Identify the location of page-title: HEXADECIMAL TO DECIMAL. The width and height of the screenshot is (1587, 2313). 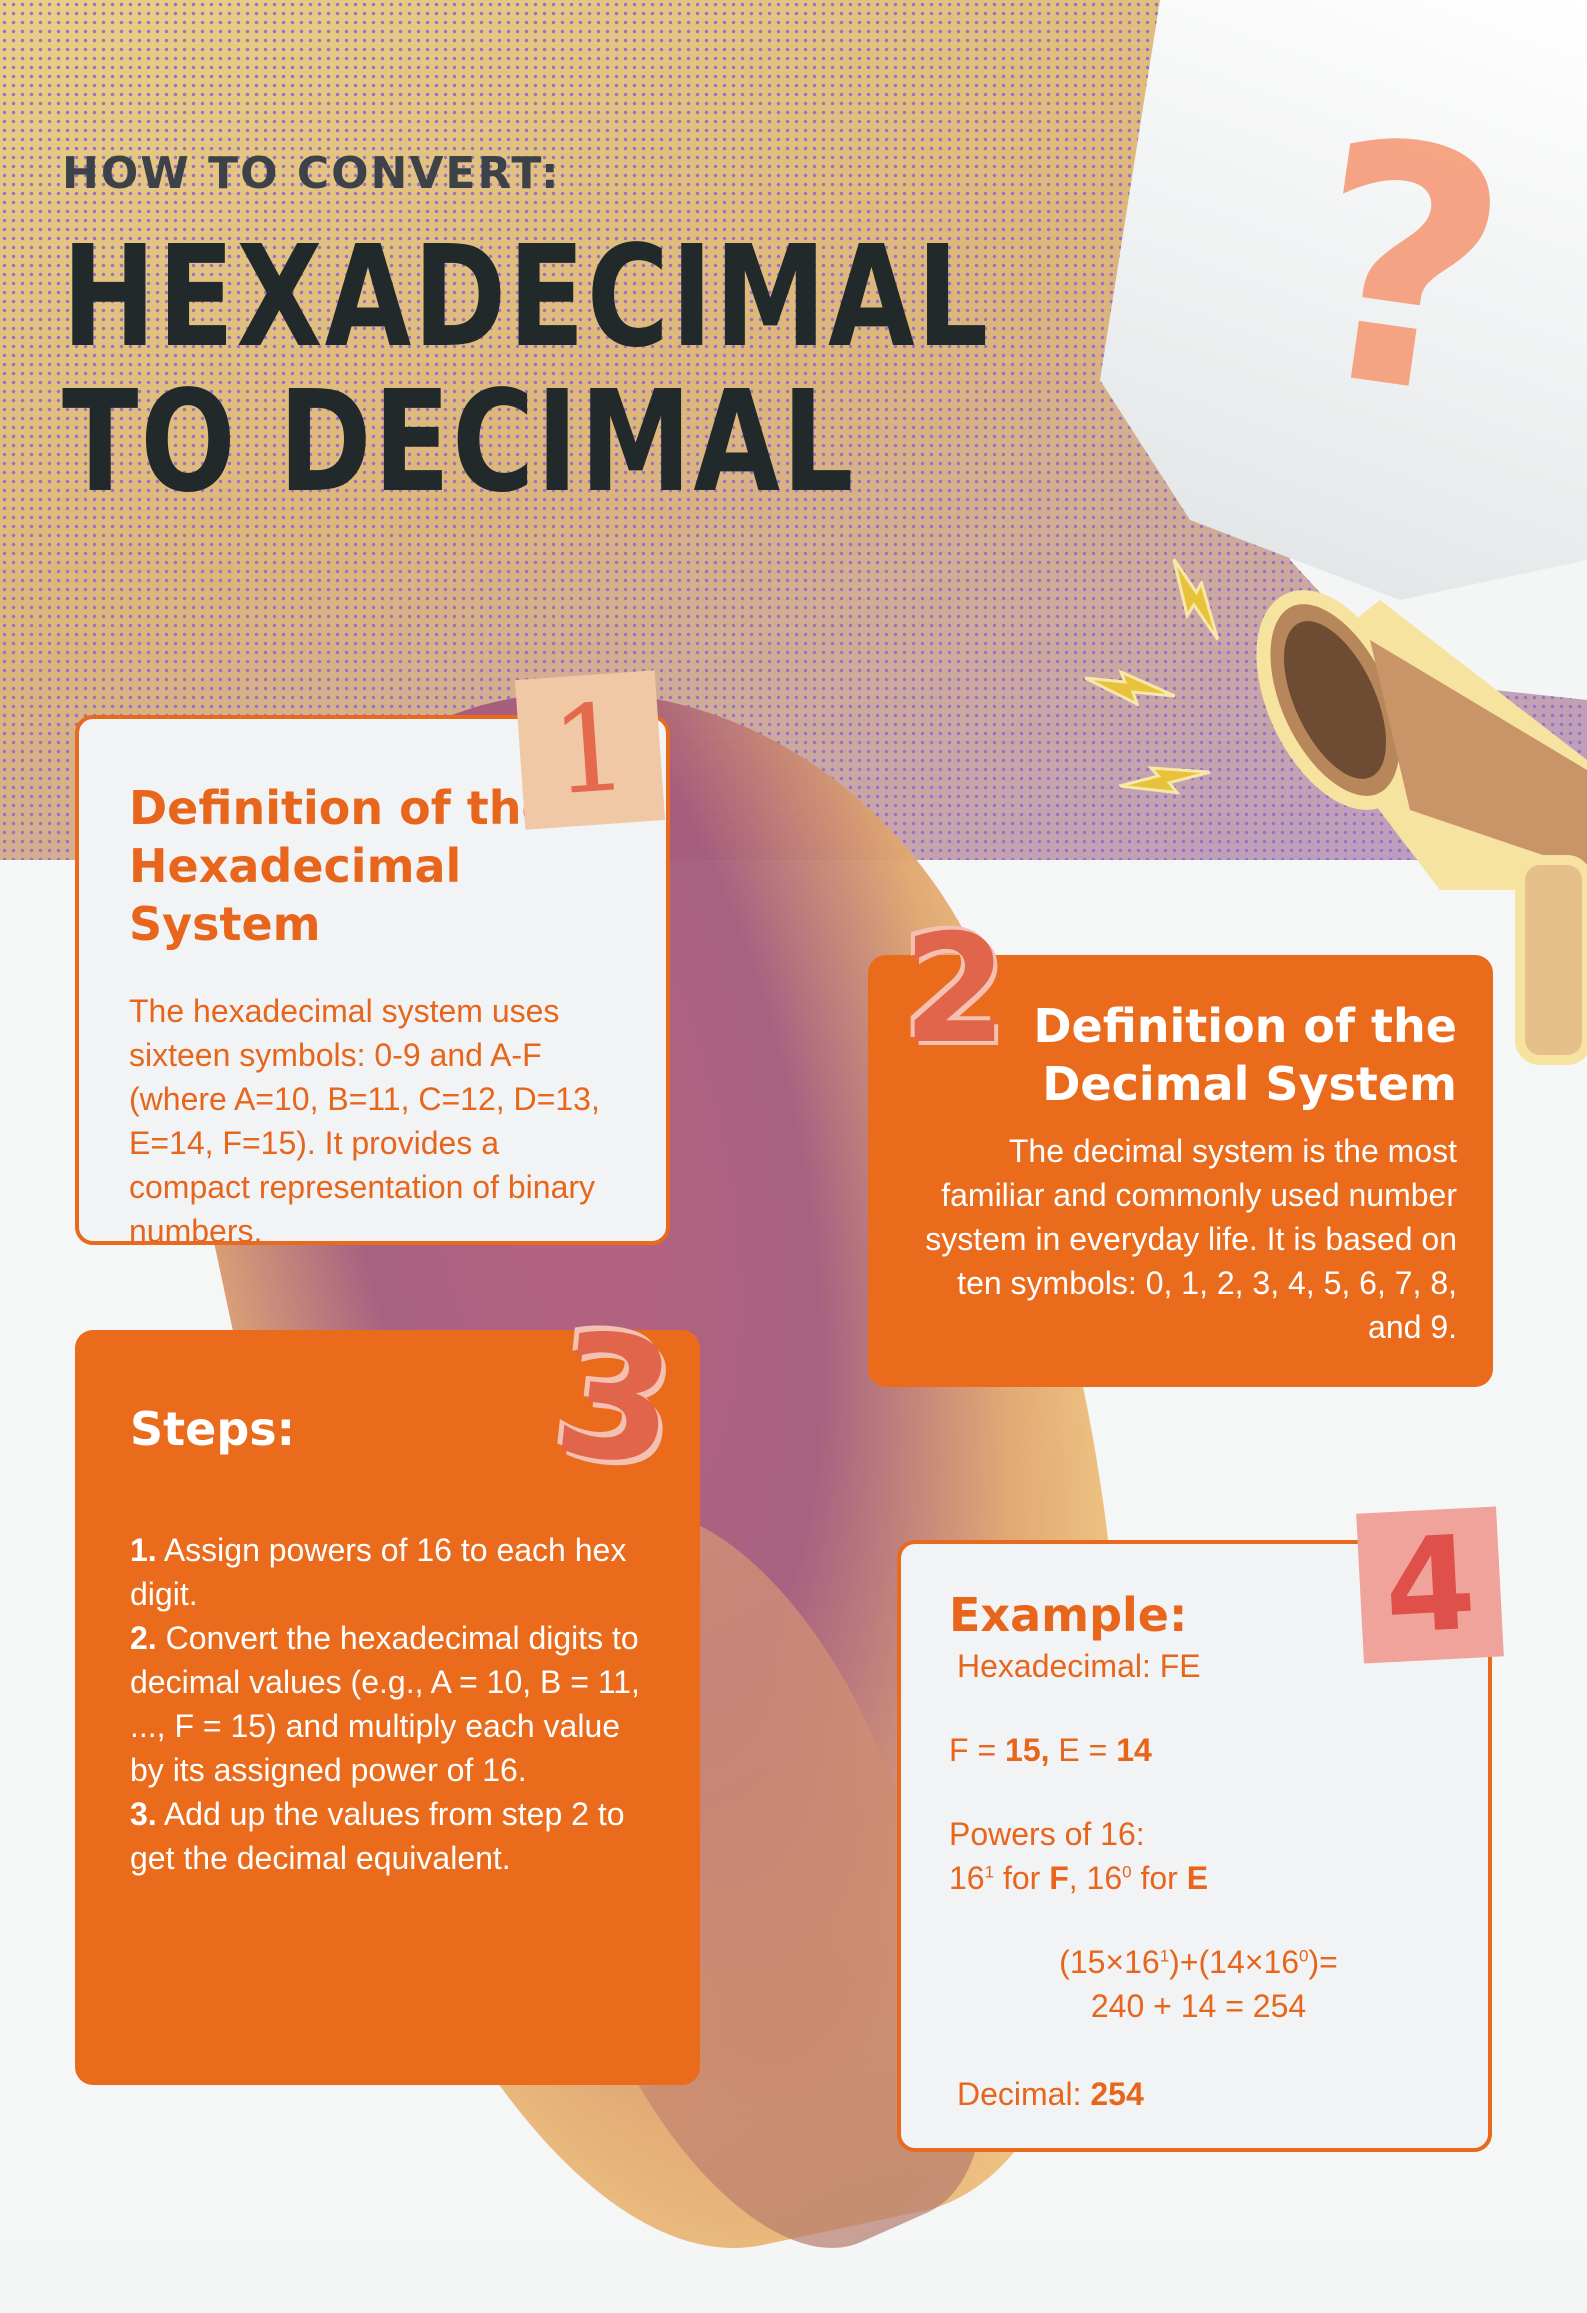
(562, 370).